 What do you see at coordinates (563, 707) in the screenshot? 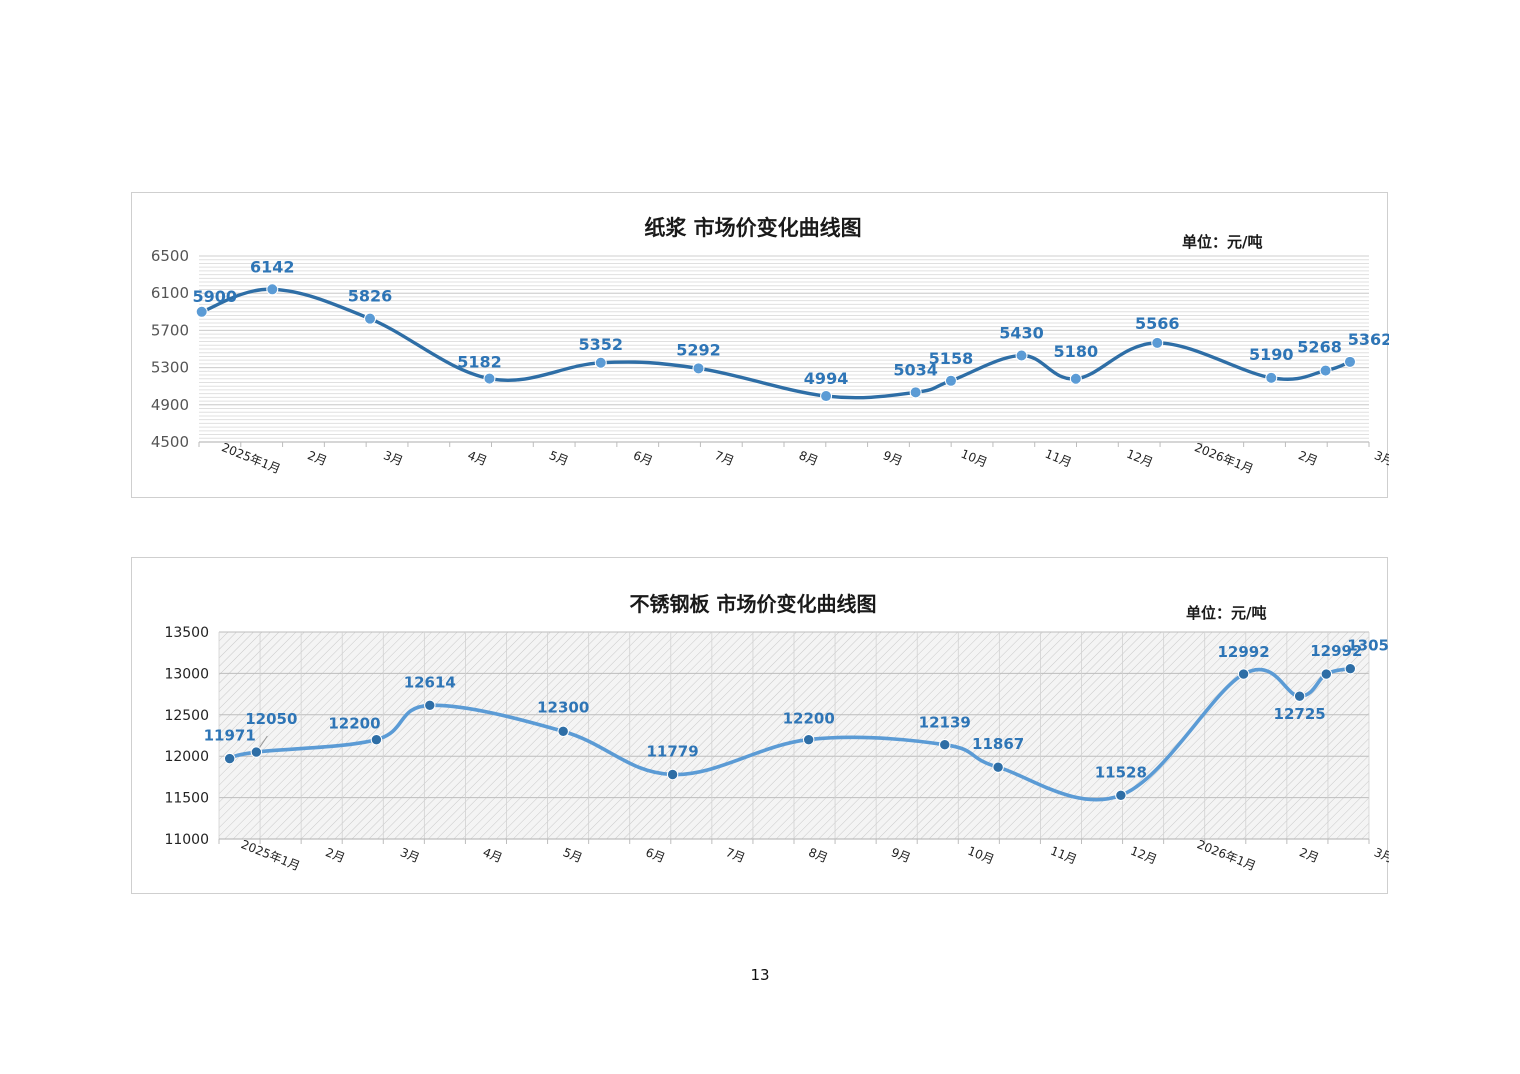
I see `steel-data-label: 12300` at bounding box center [563, 707].